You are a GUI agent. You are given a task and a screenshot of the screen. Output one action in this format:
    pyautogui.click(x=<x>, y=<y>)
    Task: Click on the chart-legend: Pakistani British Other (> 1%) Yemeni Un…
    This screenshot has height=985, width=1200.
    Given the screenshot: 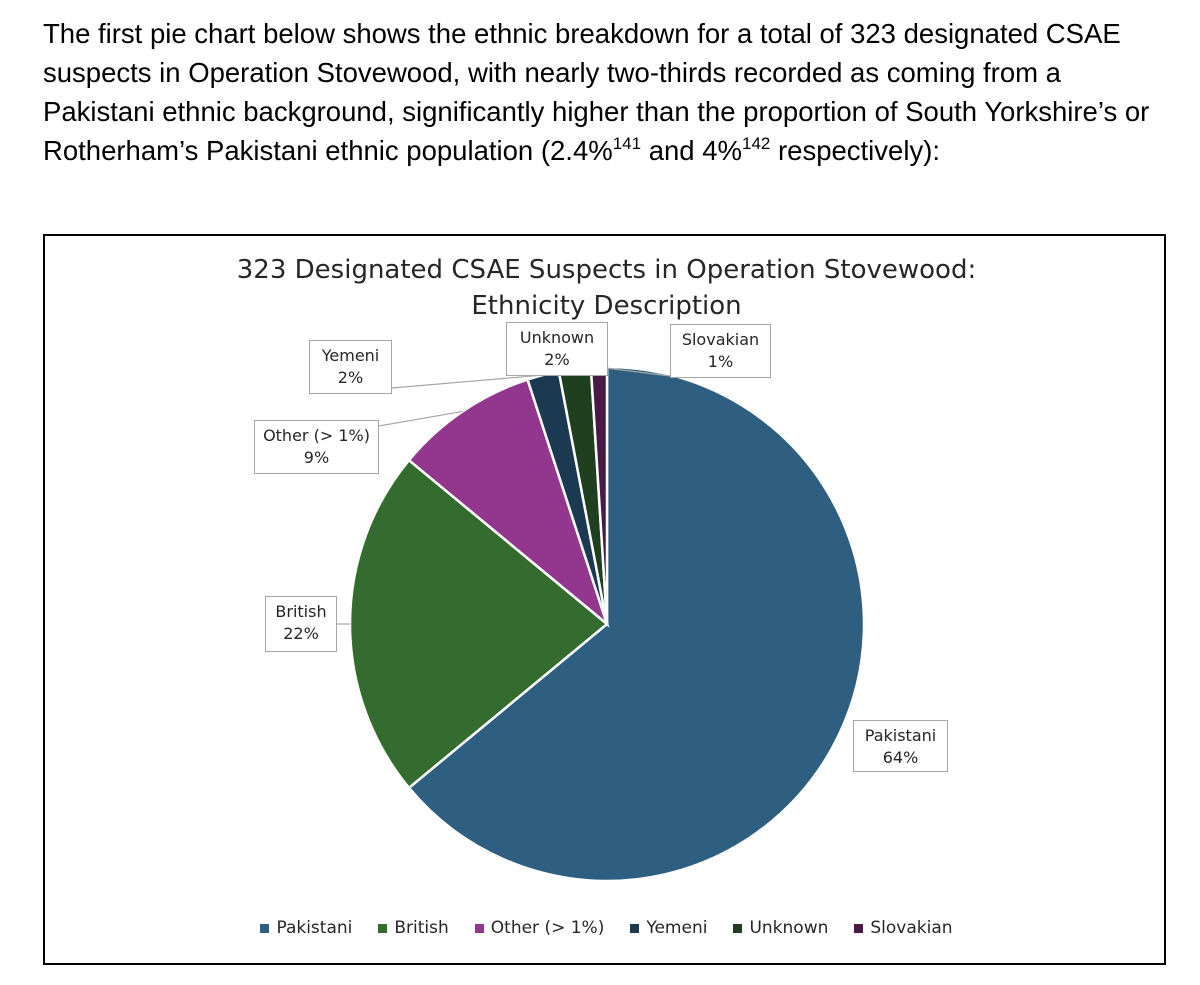 What is the action you would take?
    pyautogui.click(x=606, y=928)
    